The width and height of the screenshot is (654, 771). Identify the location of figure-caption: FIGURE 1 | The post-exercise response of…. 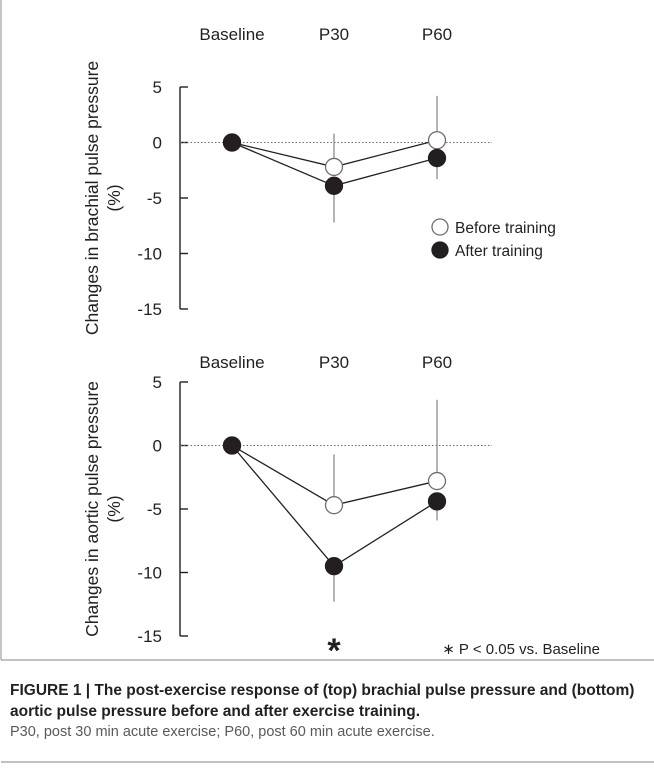
(330, 711).